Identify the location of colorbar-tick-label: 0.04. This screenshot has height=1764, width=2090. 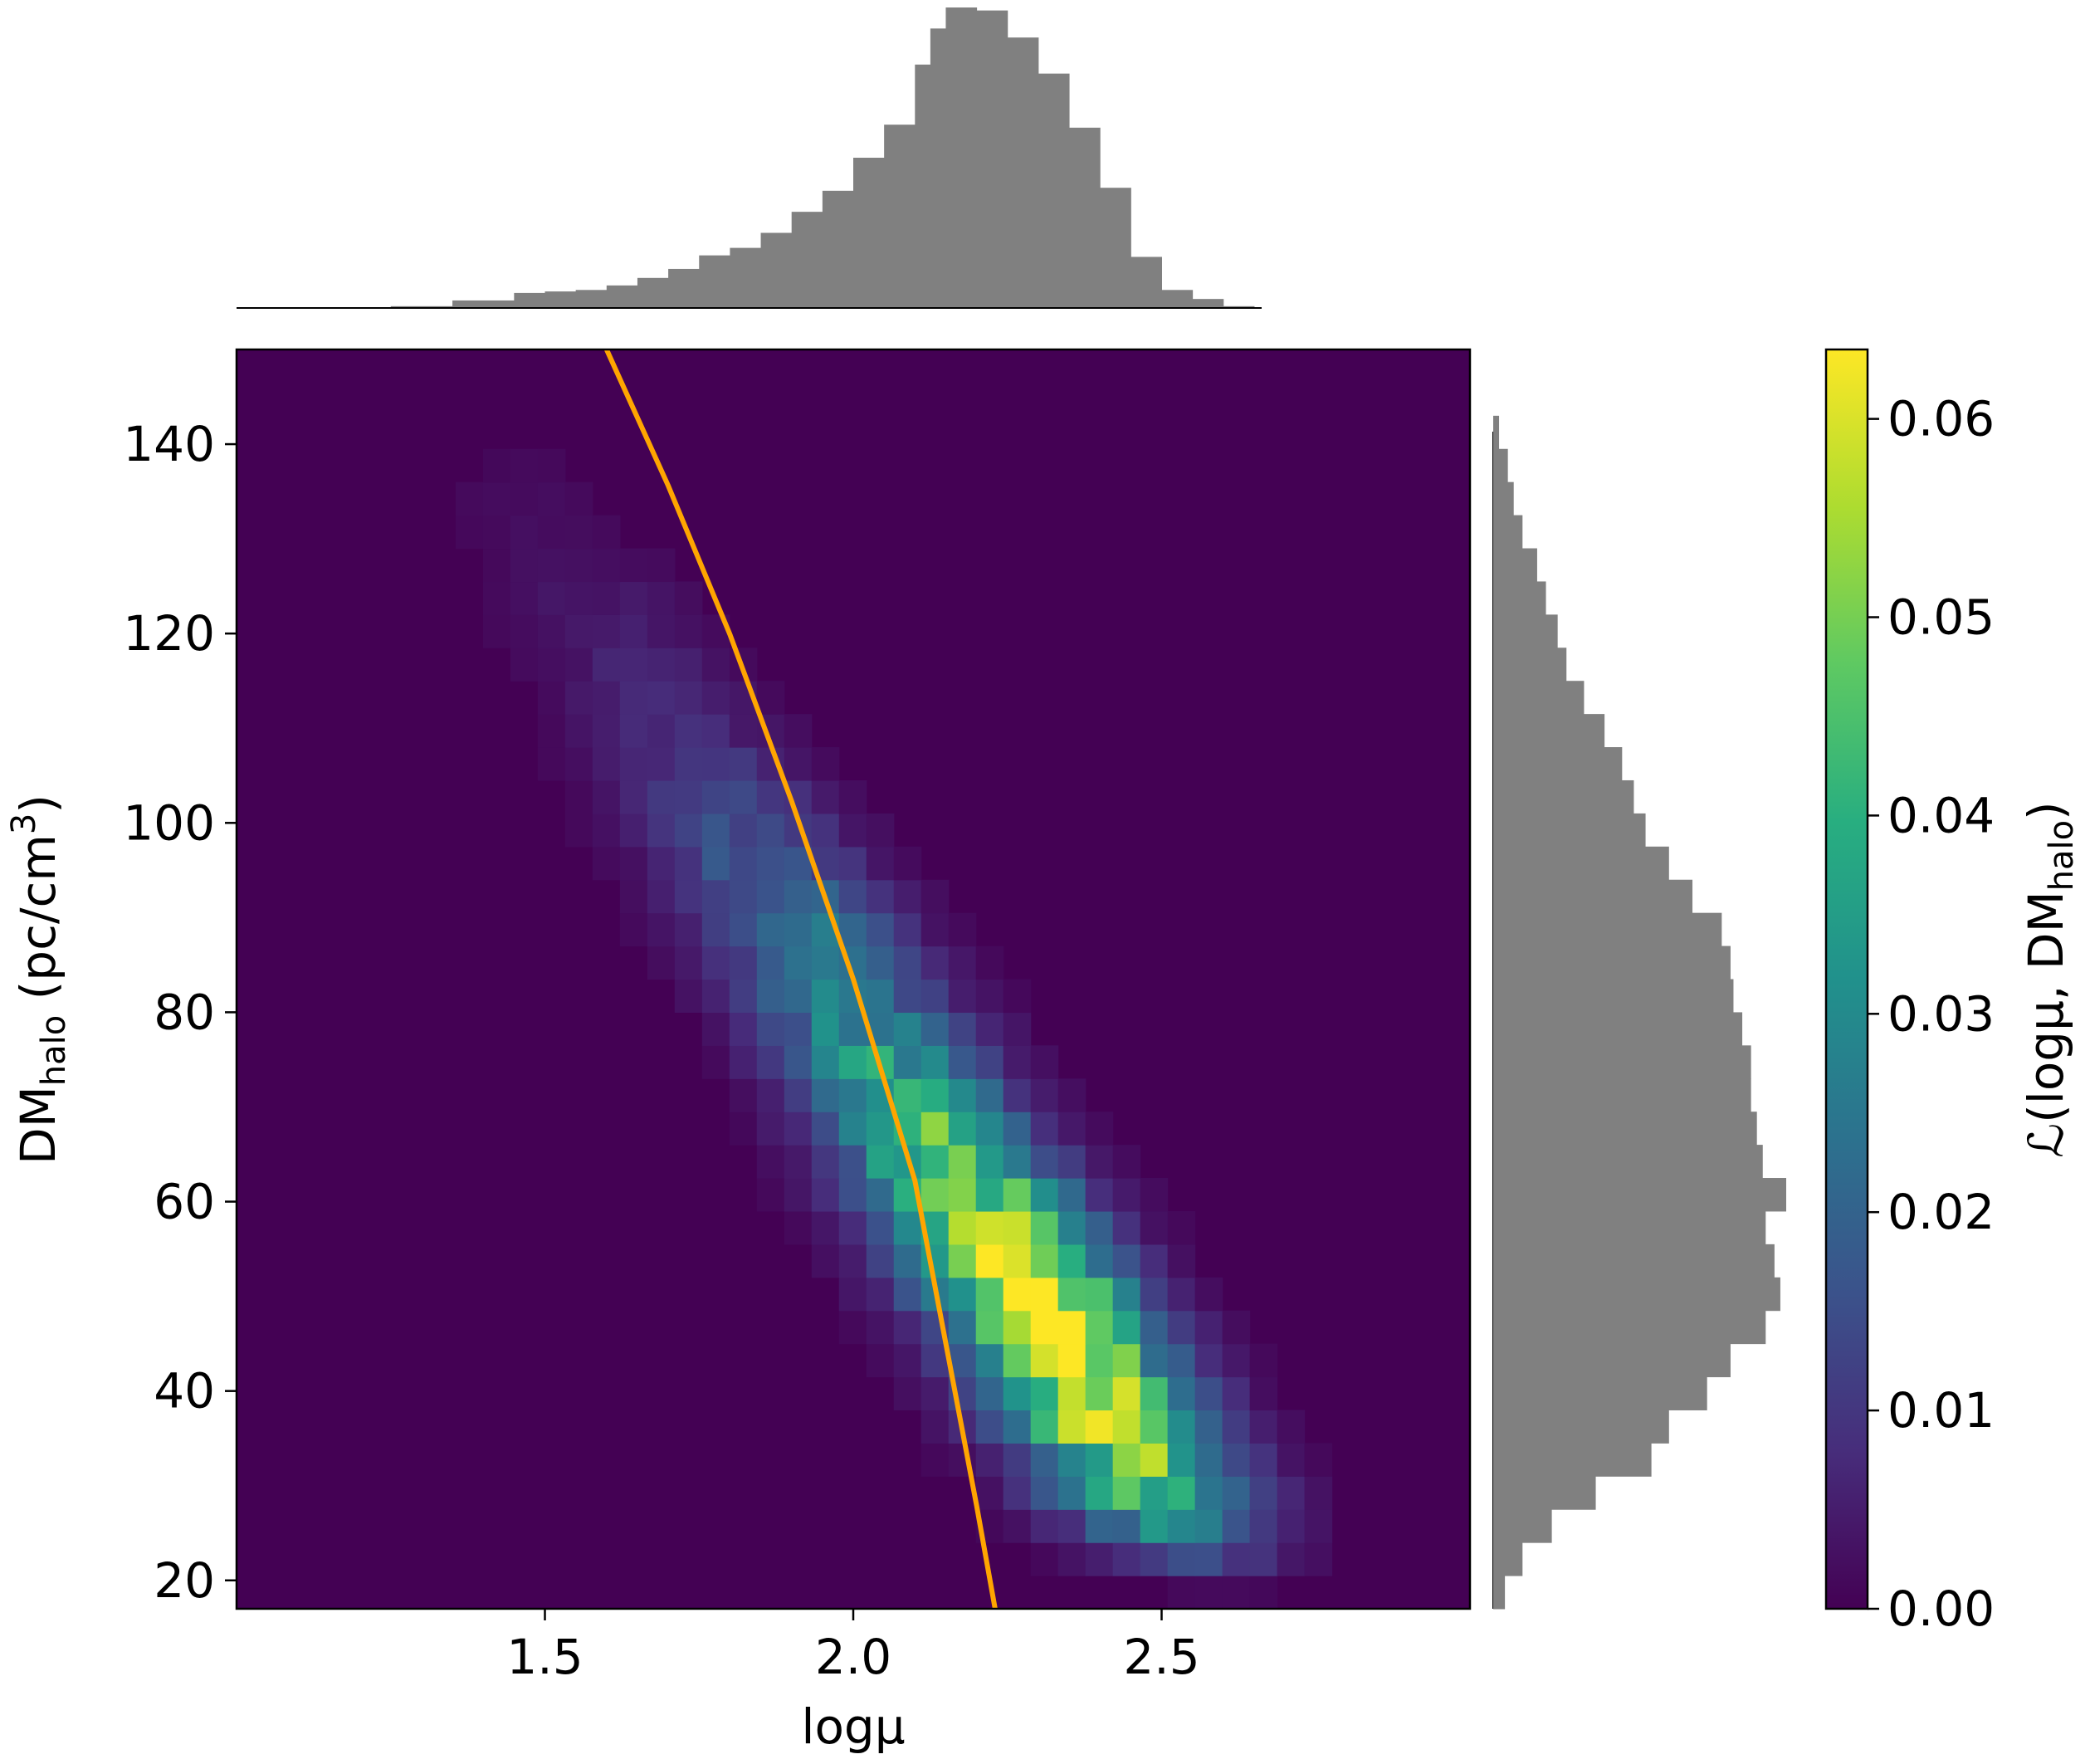
(1941, 815).